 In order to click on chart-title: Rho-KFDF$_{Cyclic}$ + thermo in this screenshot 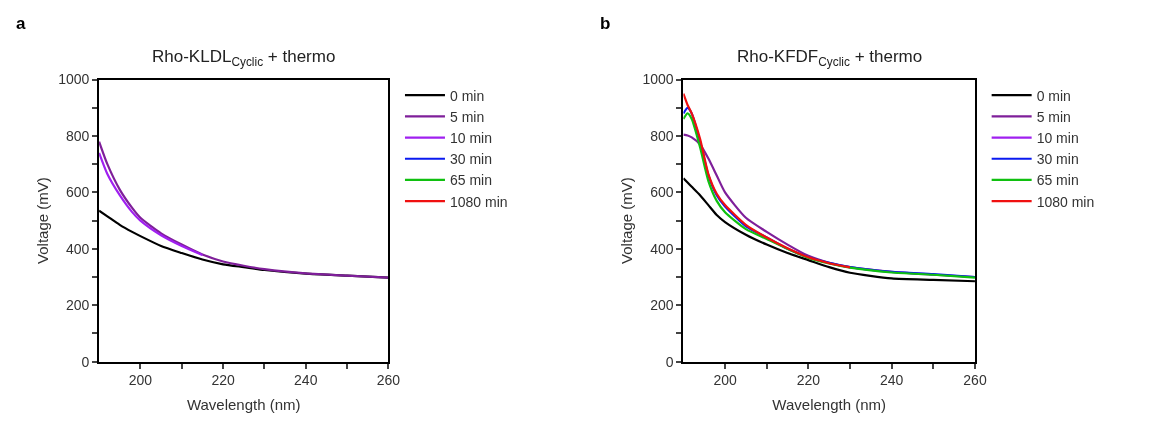, I will do `click(830, 58)`.